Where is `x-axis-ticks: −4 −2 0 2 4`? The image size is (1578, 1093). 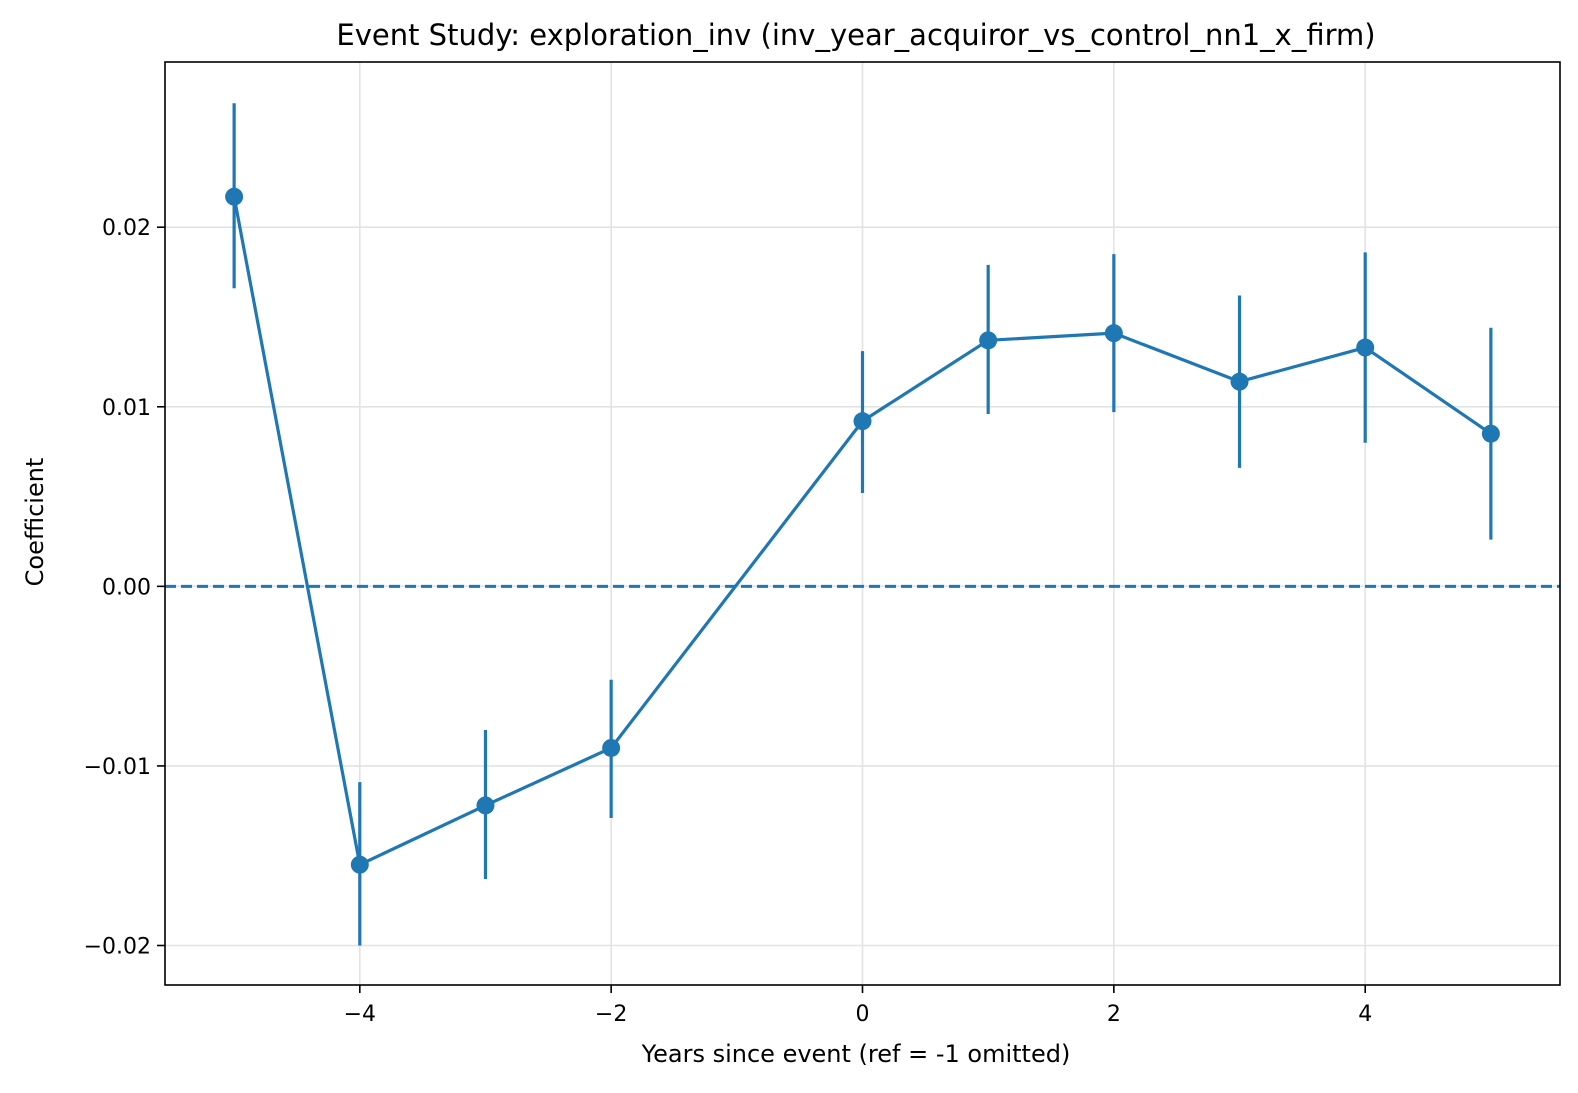
x-axis-ticks: −4 −2 0 2 4 is located at coordinates (858, 1006).